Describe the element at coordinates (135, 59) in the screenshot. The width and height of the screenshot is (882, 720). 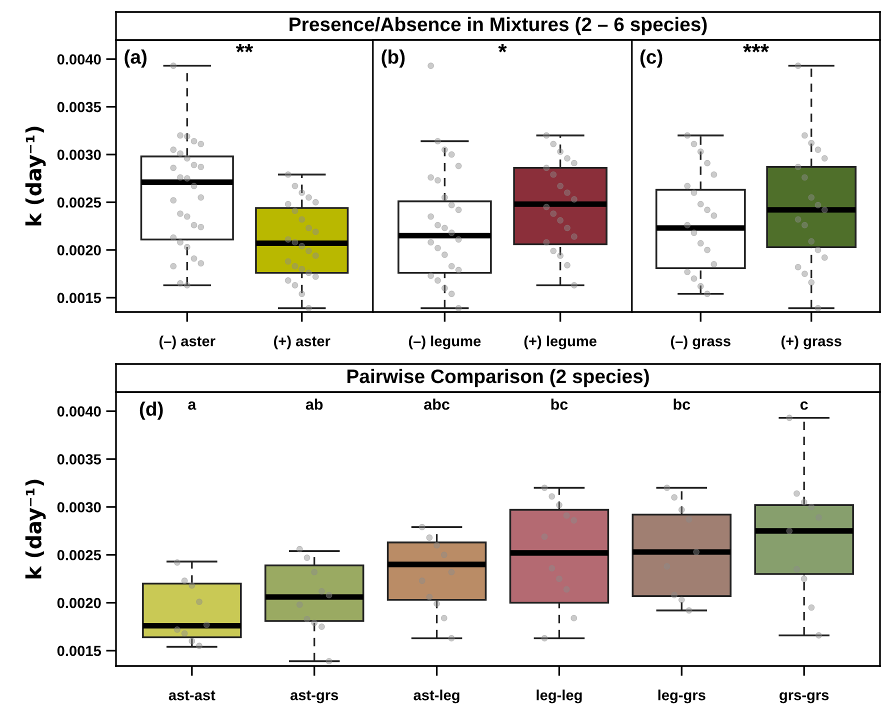
I see `annotation: (a)` at that location.